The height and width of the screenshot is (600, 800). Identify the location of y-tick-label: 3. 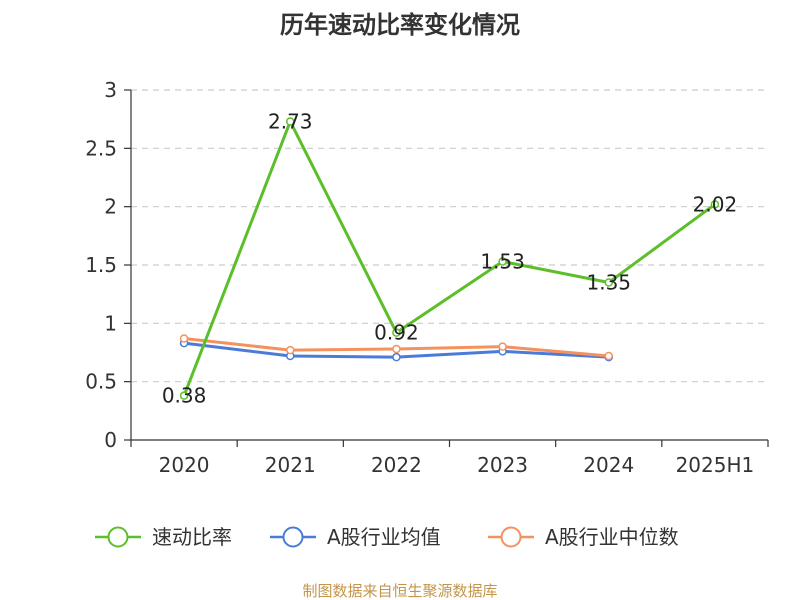
(110, 90).